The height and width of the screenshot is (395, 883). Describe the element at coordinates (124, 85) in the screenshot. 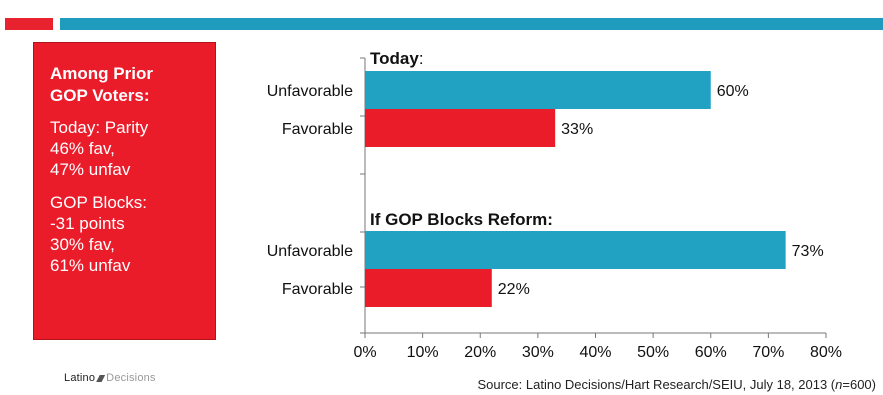

I see `summary-heading: Among Prior GOP Voters:` at that location.